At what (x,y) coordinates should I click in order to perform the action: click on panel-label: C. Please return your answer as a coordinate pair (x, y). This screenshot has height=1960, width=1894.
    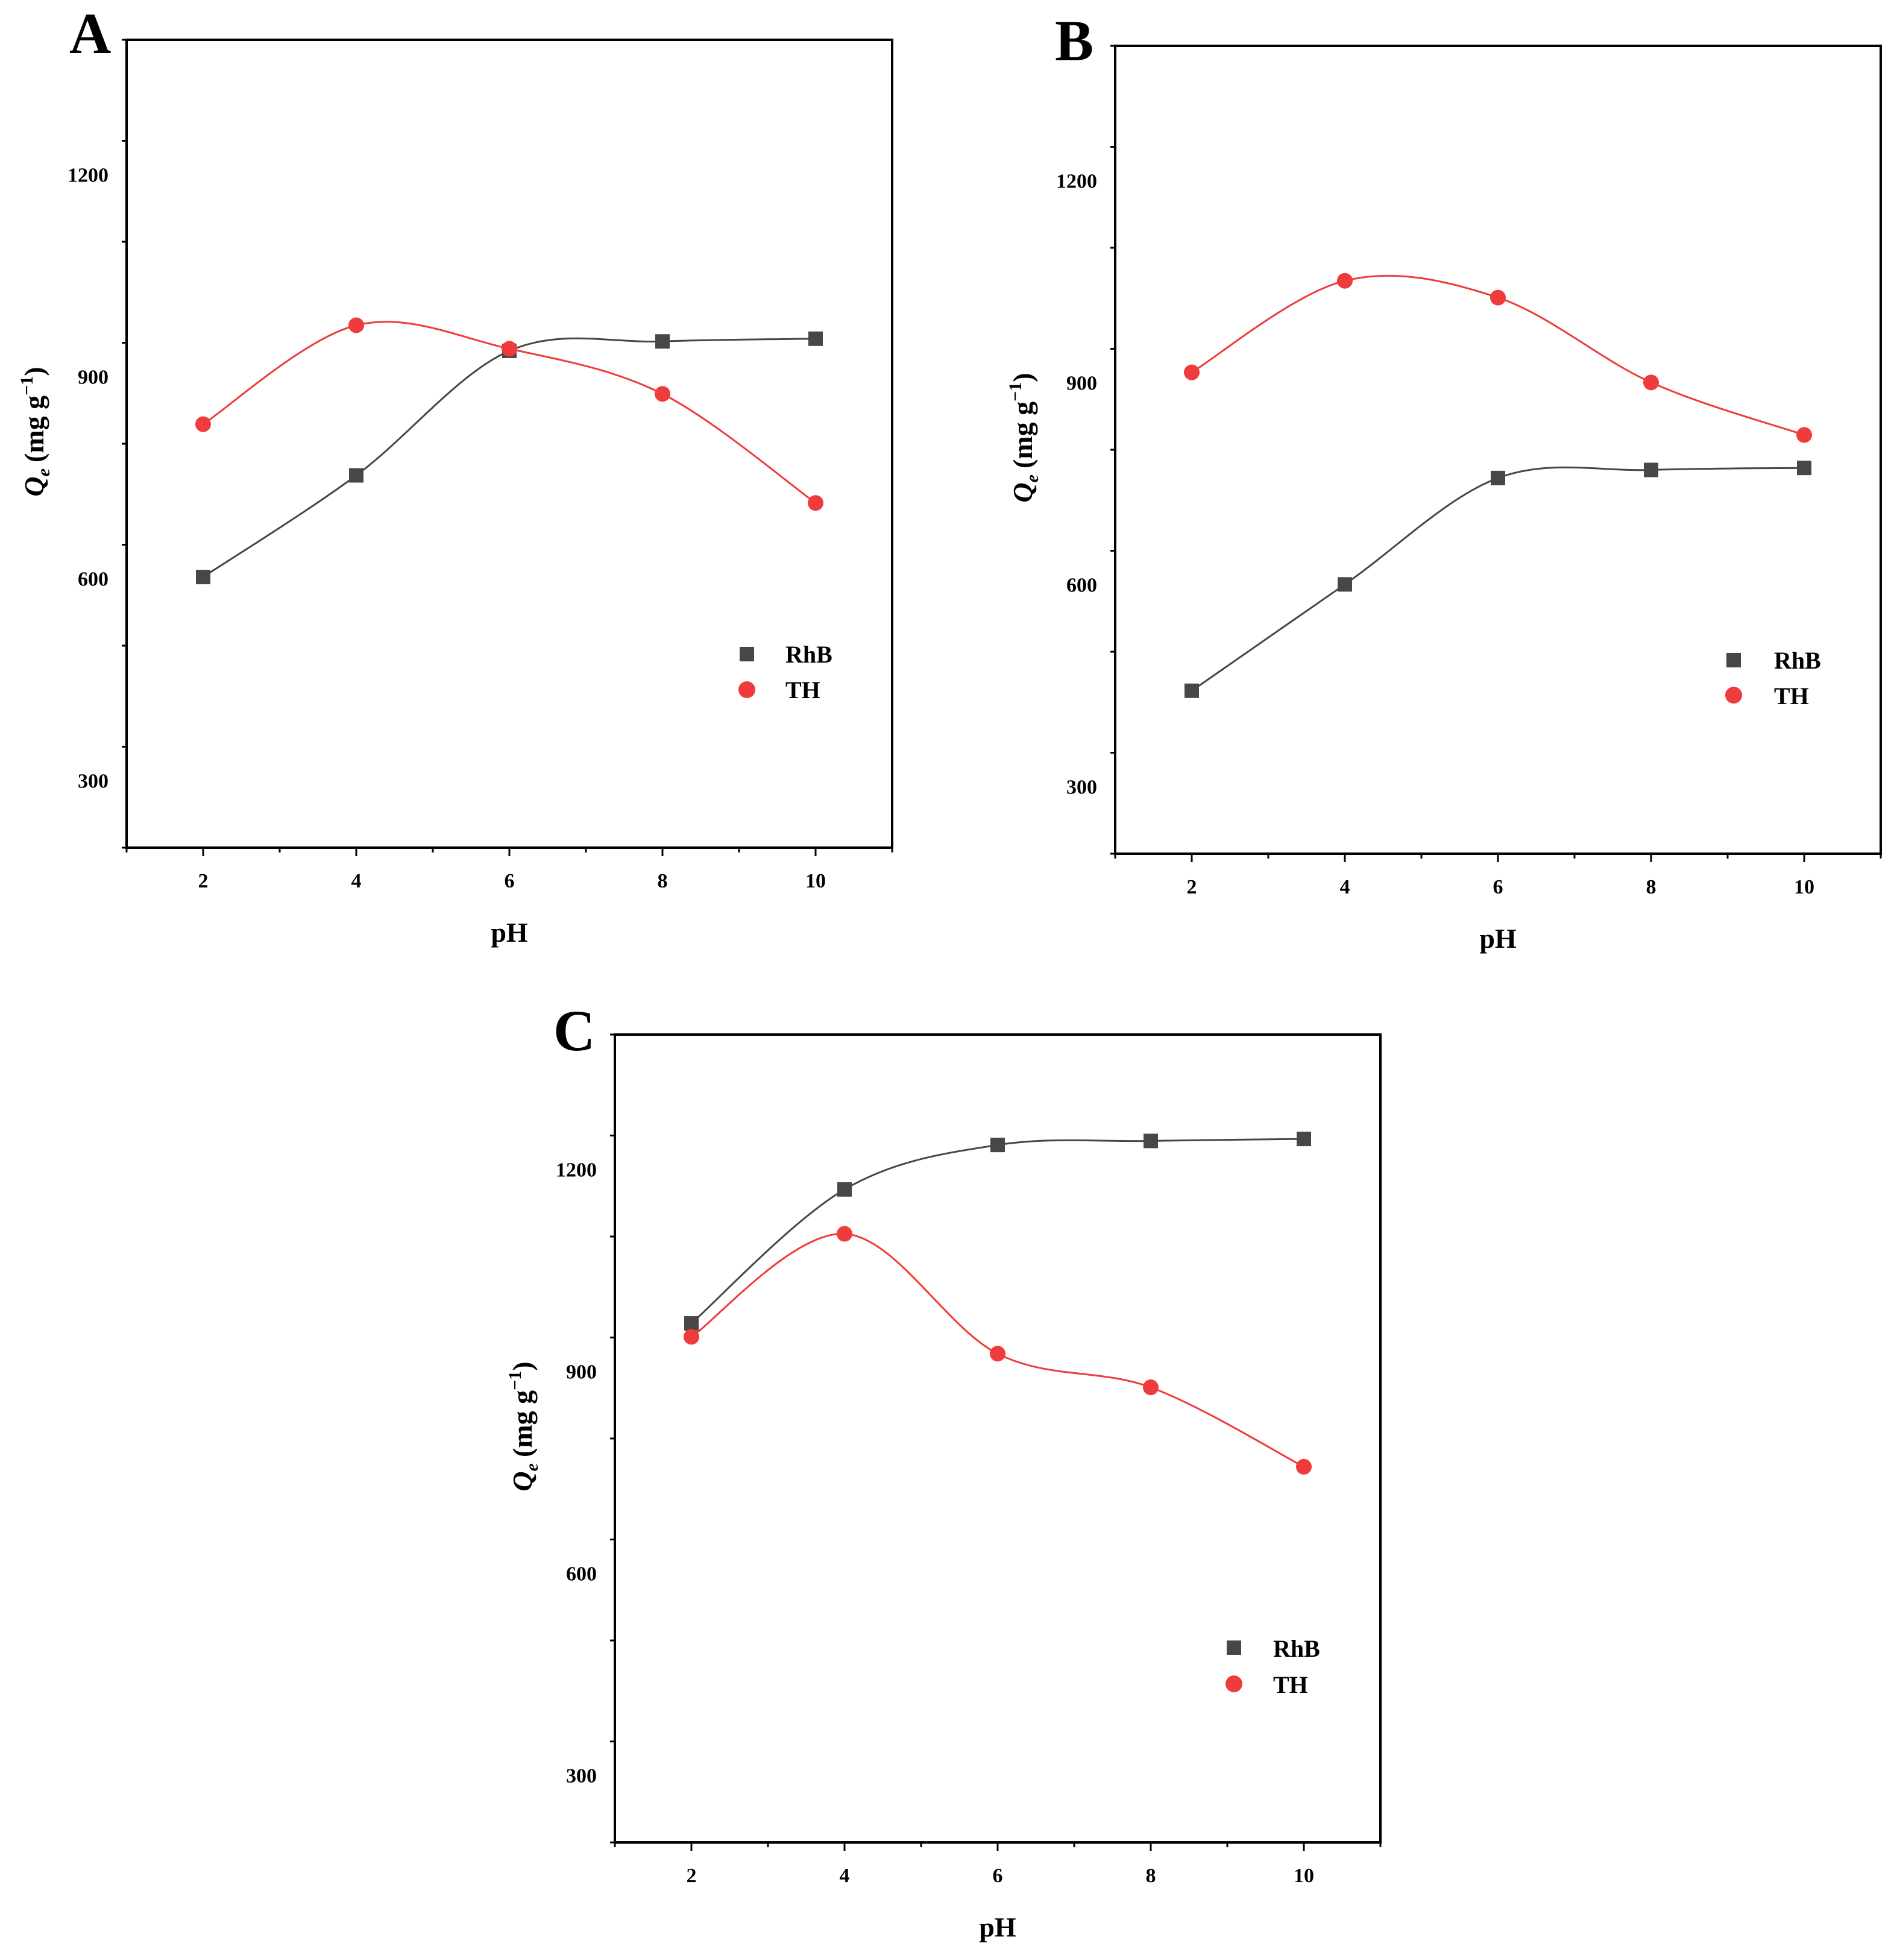
    Looking at the image, I should click on (574, 1030).